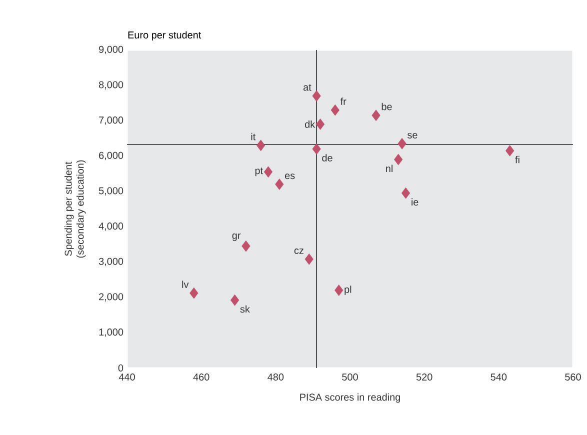  Describe the element at coordinates (517, 160) in the screenshot. I see `annotation: fi` at that location.